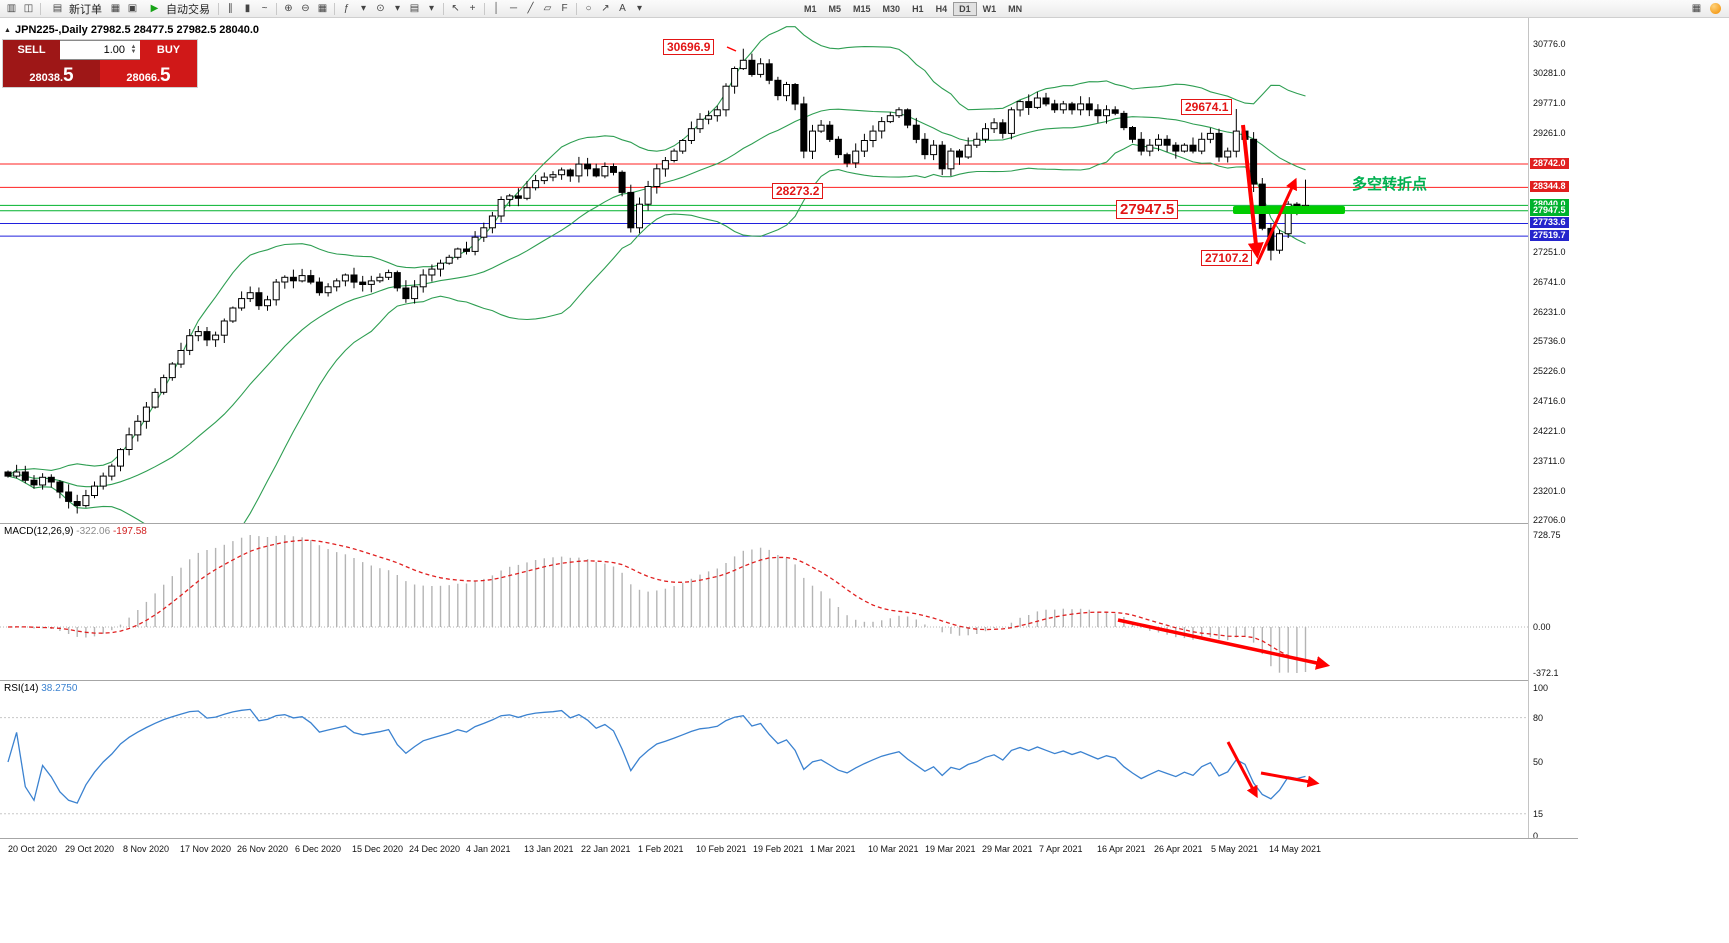  I want to click on date-axis-label: 20 Oct 2020, so click(33, 849).